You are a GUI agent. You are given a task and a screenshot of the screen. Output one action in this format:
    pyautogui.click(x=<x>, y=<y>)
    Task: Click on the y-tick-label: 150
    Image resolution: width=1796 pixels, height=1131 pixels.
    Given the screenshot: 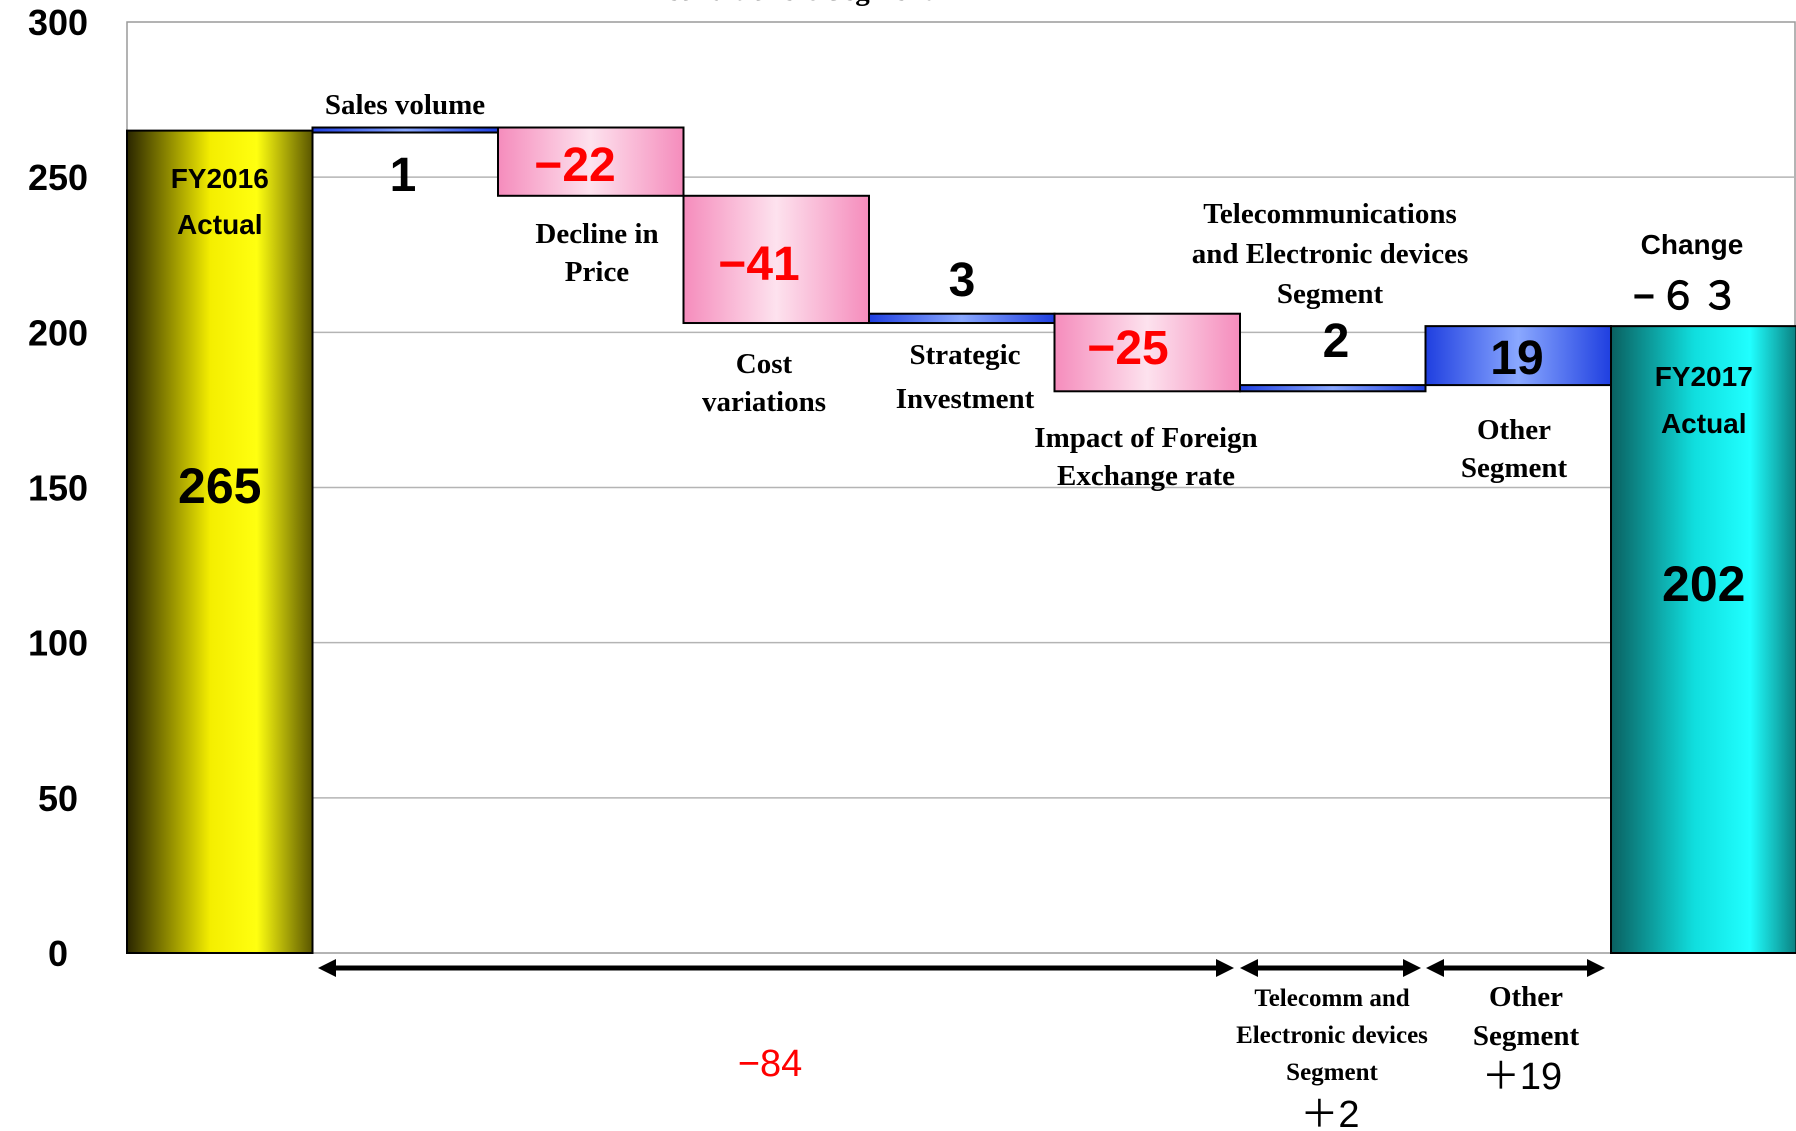 What is the action you would take?
    pyautogui.click(x=58, y=488)
    